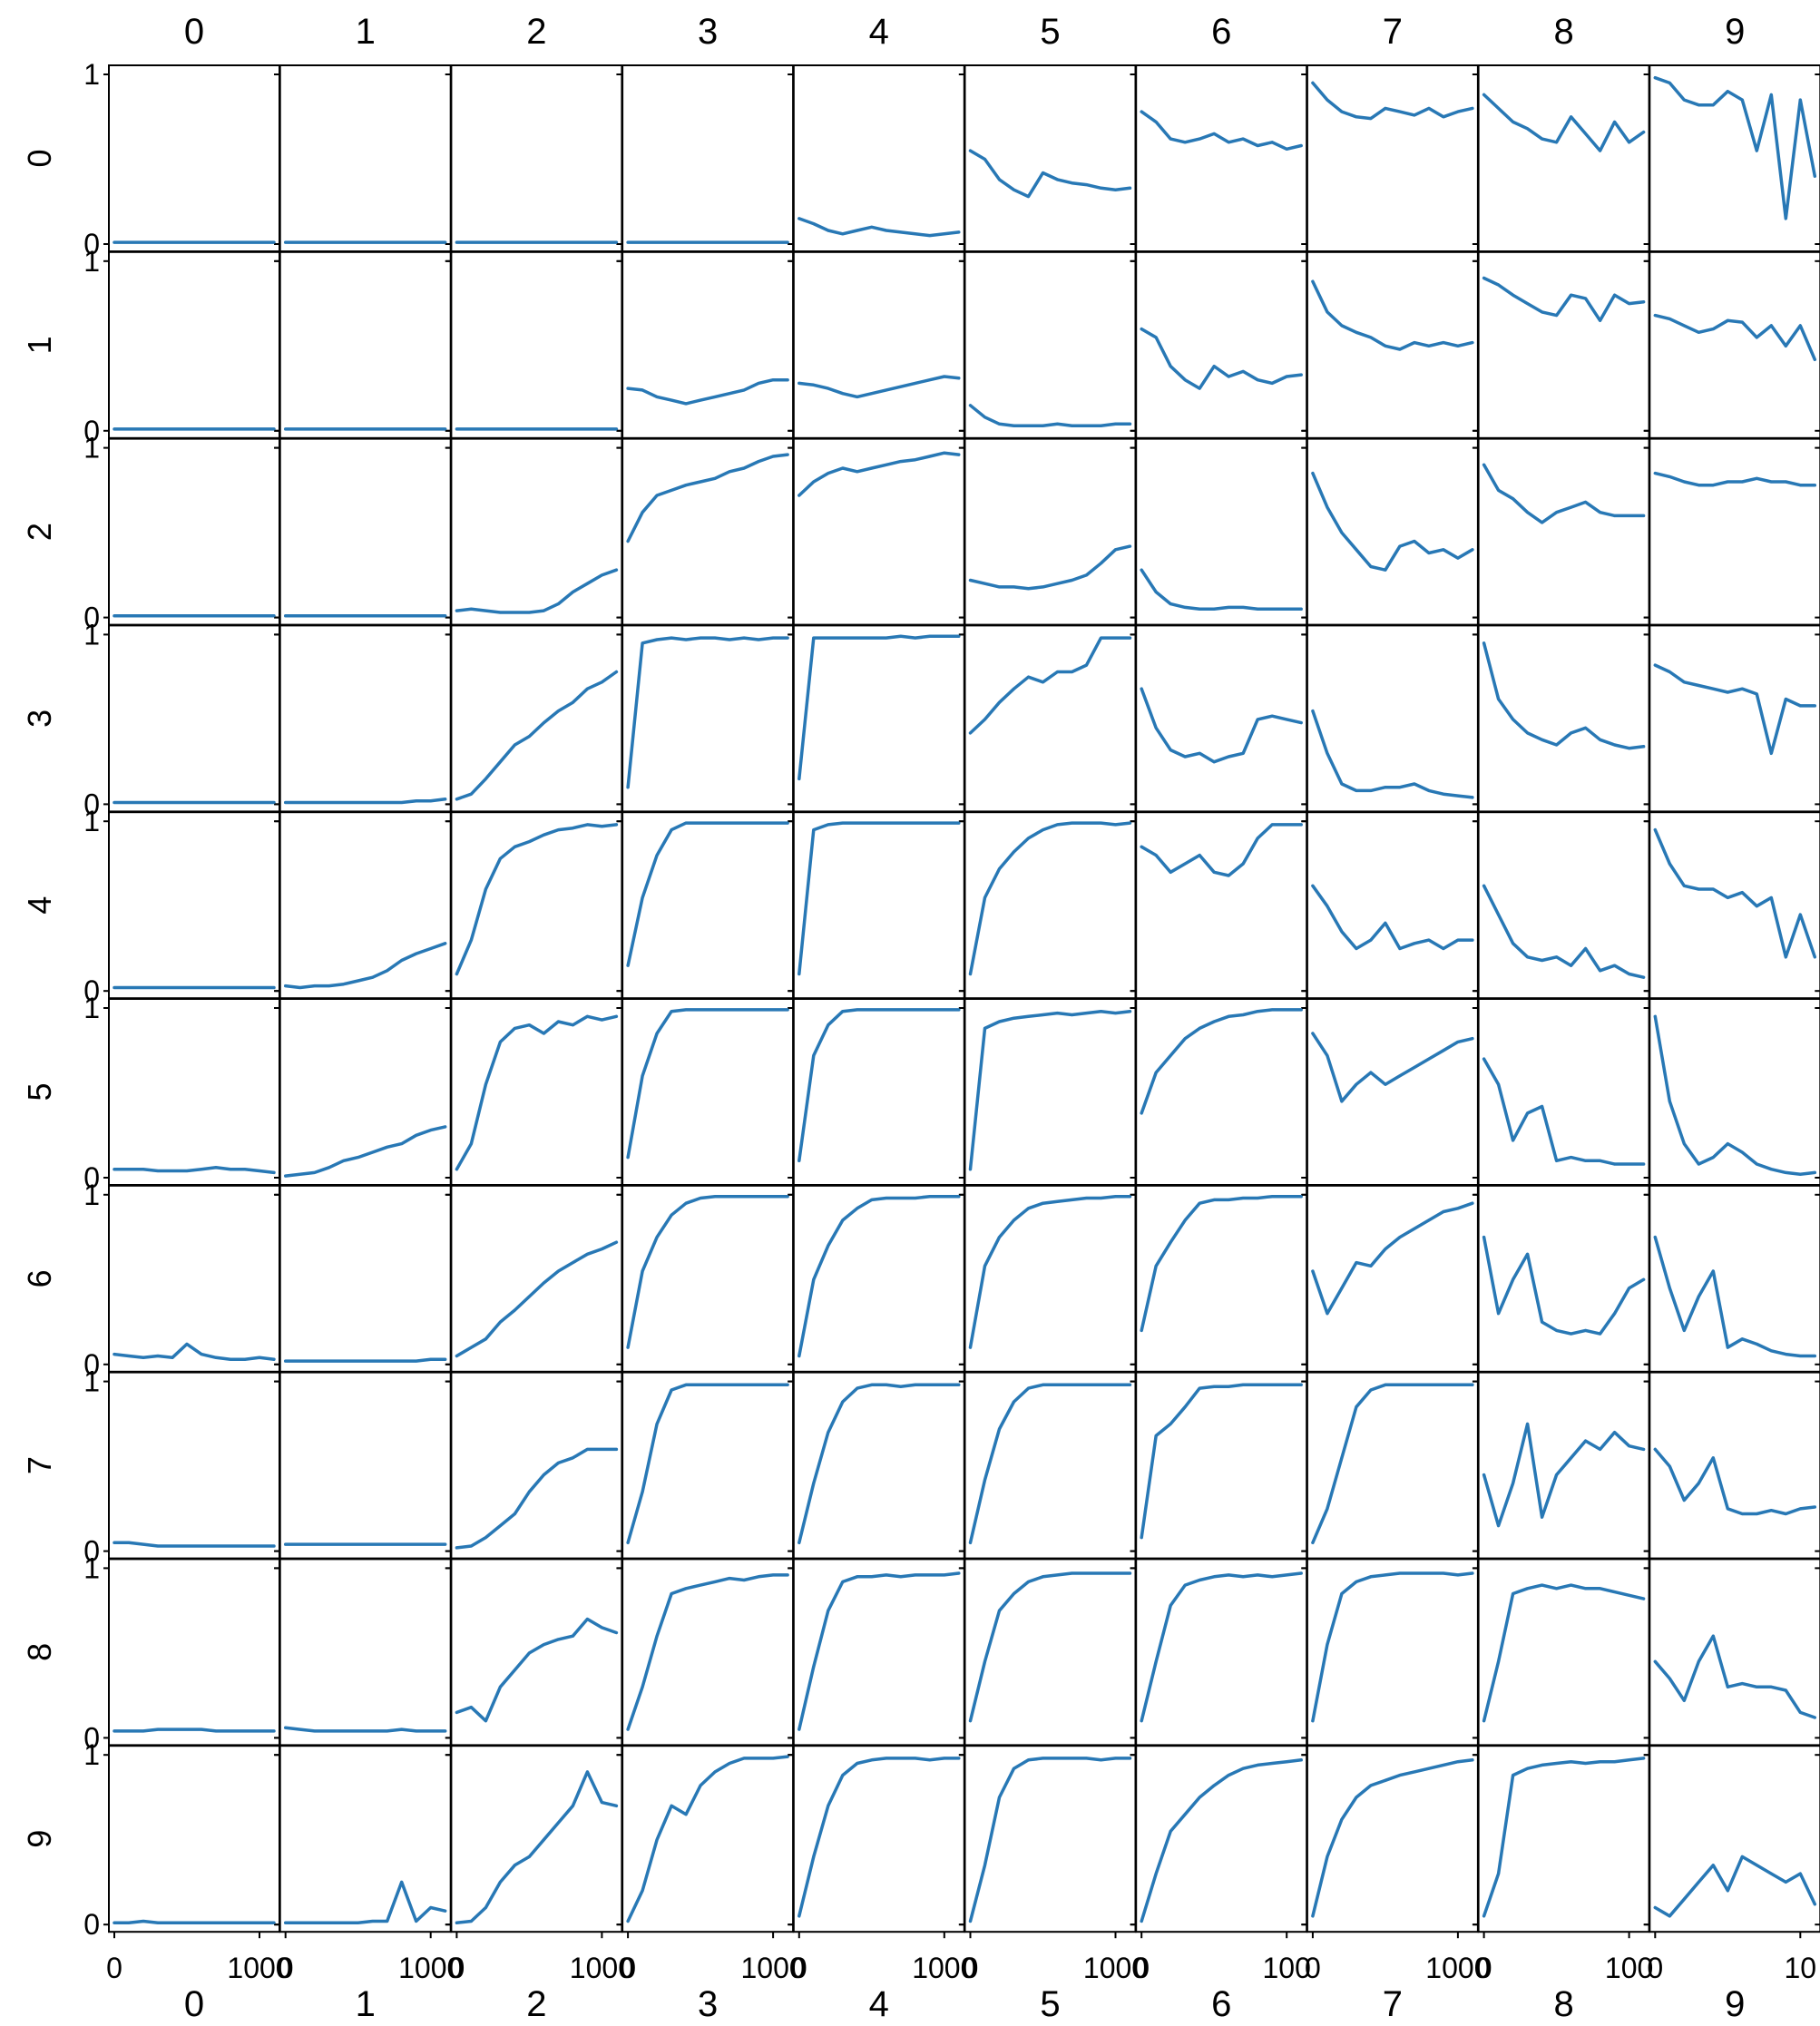 The height and width of the screenshot is (2026, 1820). Describe the element at coordinates (1735, 1095) in the screenshot. I see `series-line-r5-c9` at that location.